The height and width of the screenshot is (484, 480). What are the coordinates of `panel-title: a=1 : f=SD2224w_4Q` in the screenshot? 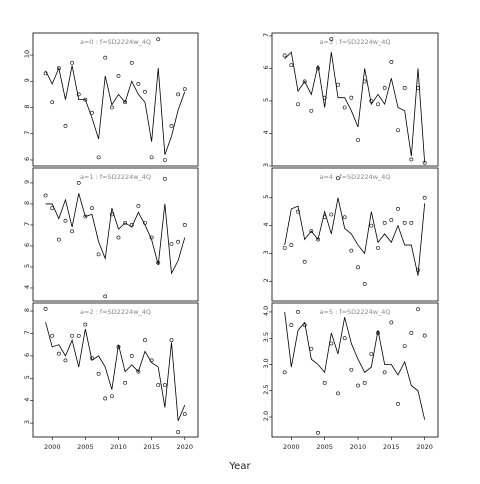 It's located at (115, 177).